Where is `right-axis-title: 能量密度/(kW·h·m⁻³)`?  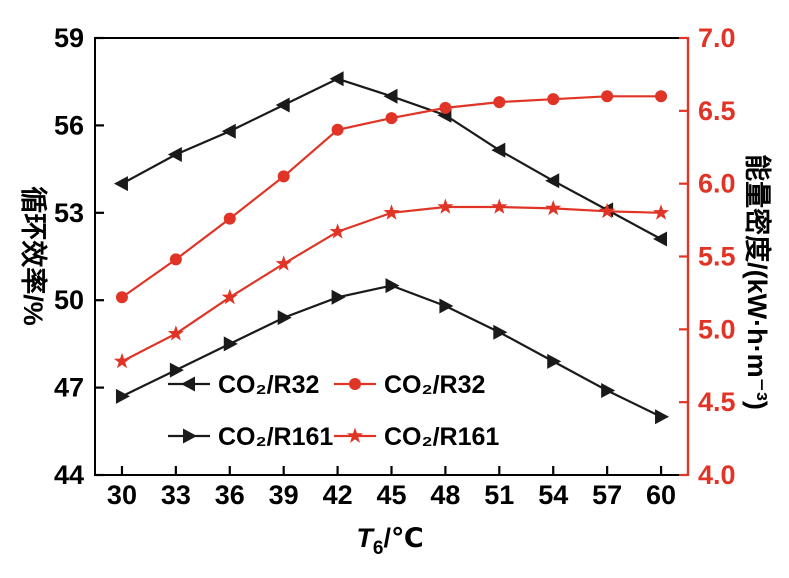
right-axis-title: 能量密度/(kW·h·m⁻³) is located at coordinates (757, 282).